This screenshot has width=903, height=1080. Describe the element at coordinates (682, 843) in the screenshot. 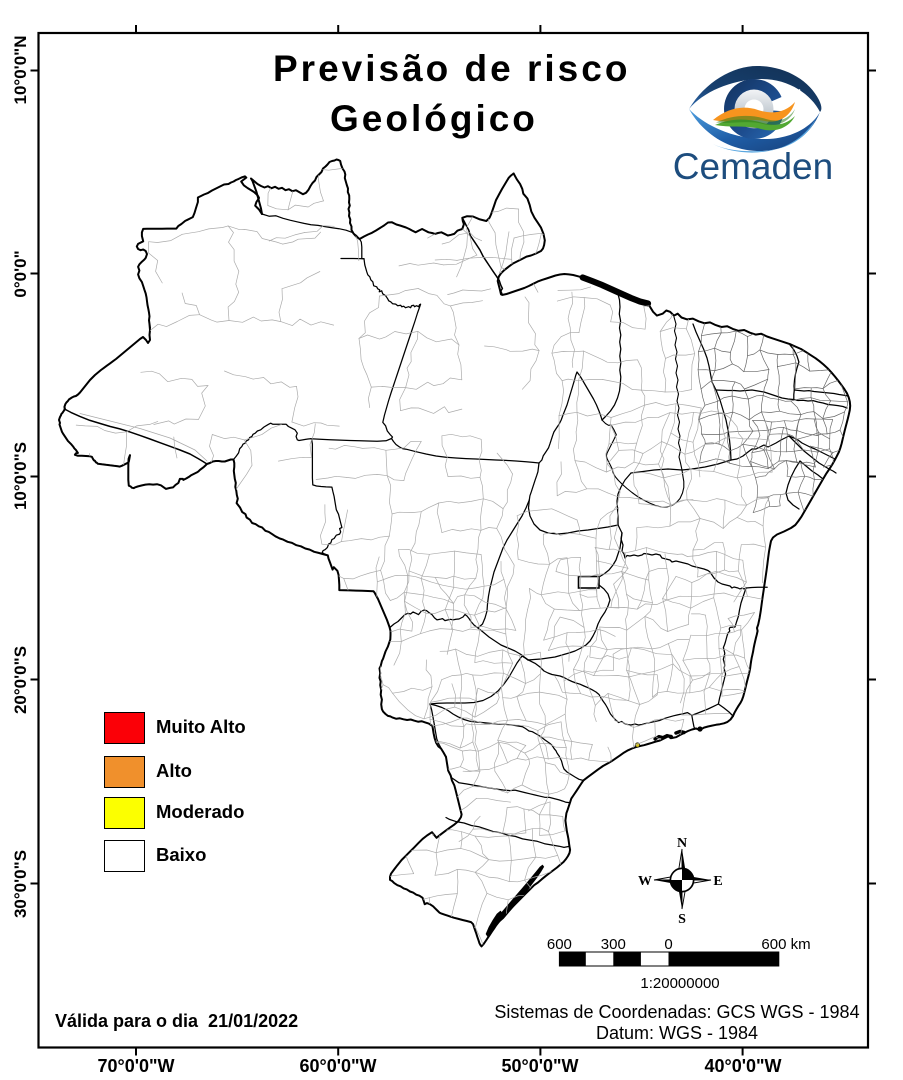

I see `svg-text: N` at that location.